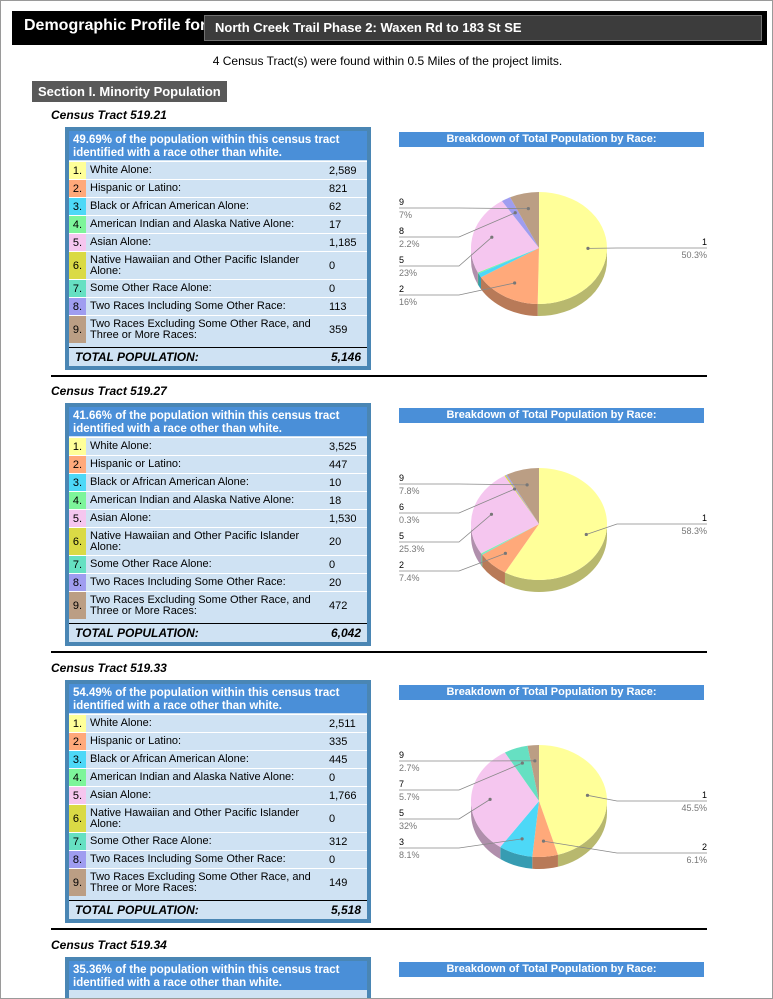 This screenshot has height=999, width=773. Describe the element at coordinates (401, 289) in the screenshot. I see `callout-number: 2` at that location.